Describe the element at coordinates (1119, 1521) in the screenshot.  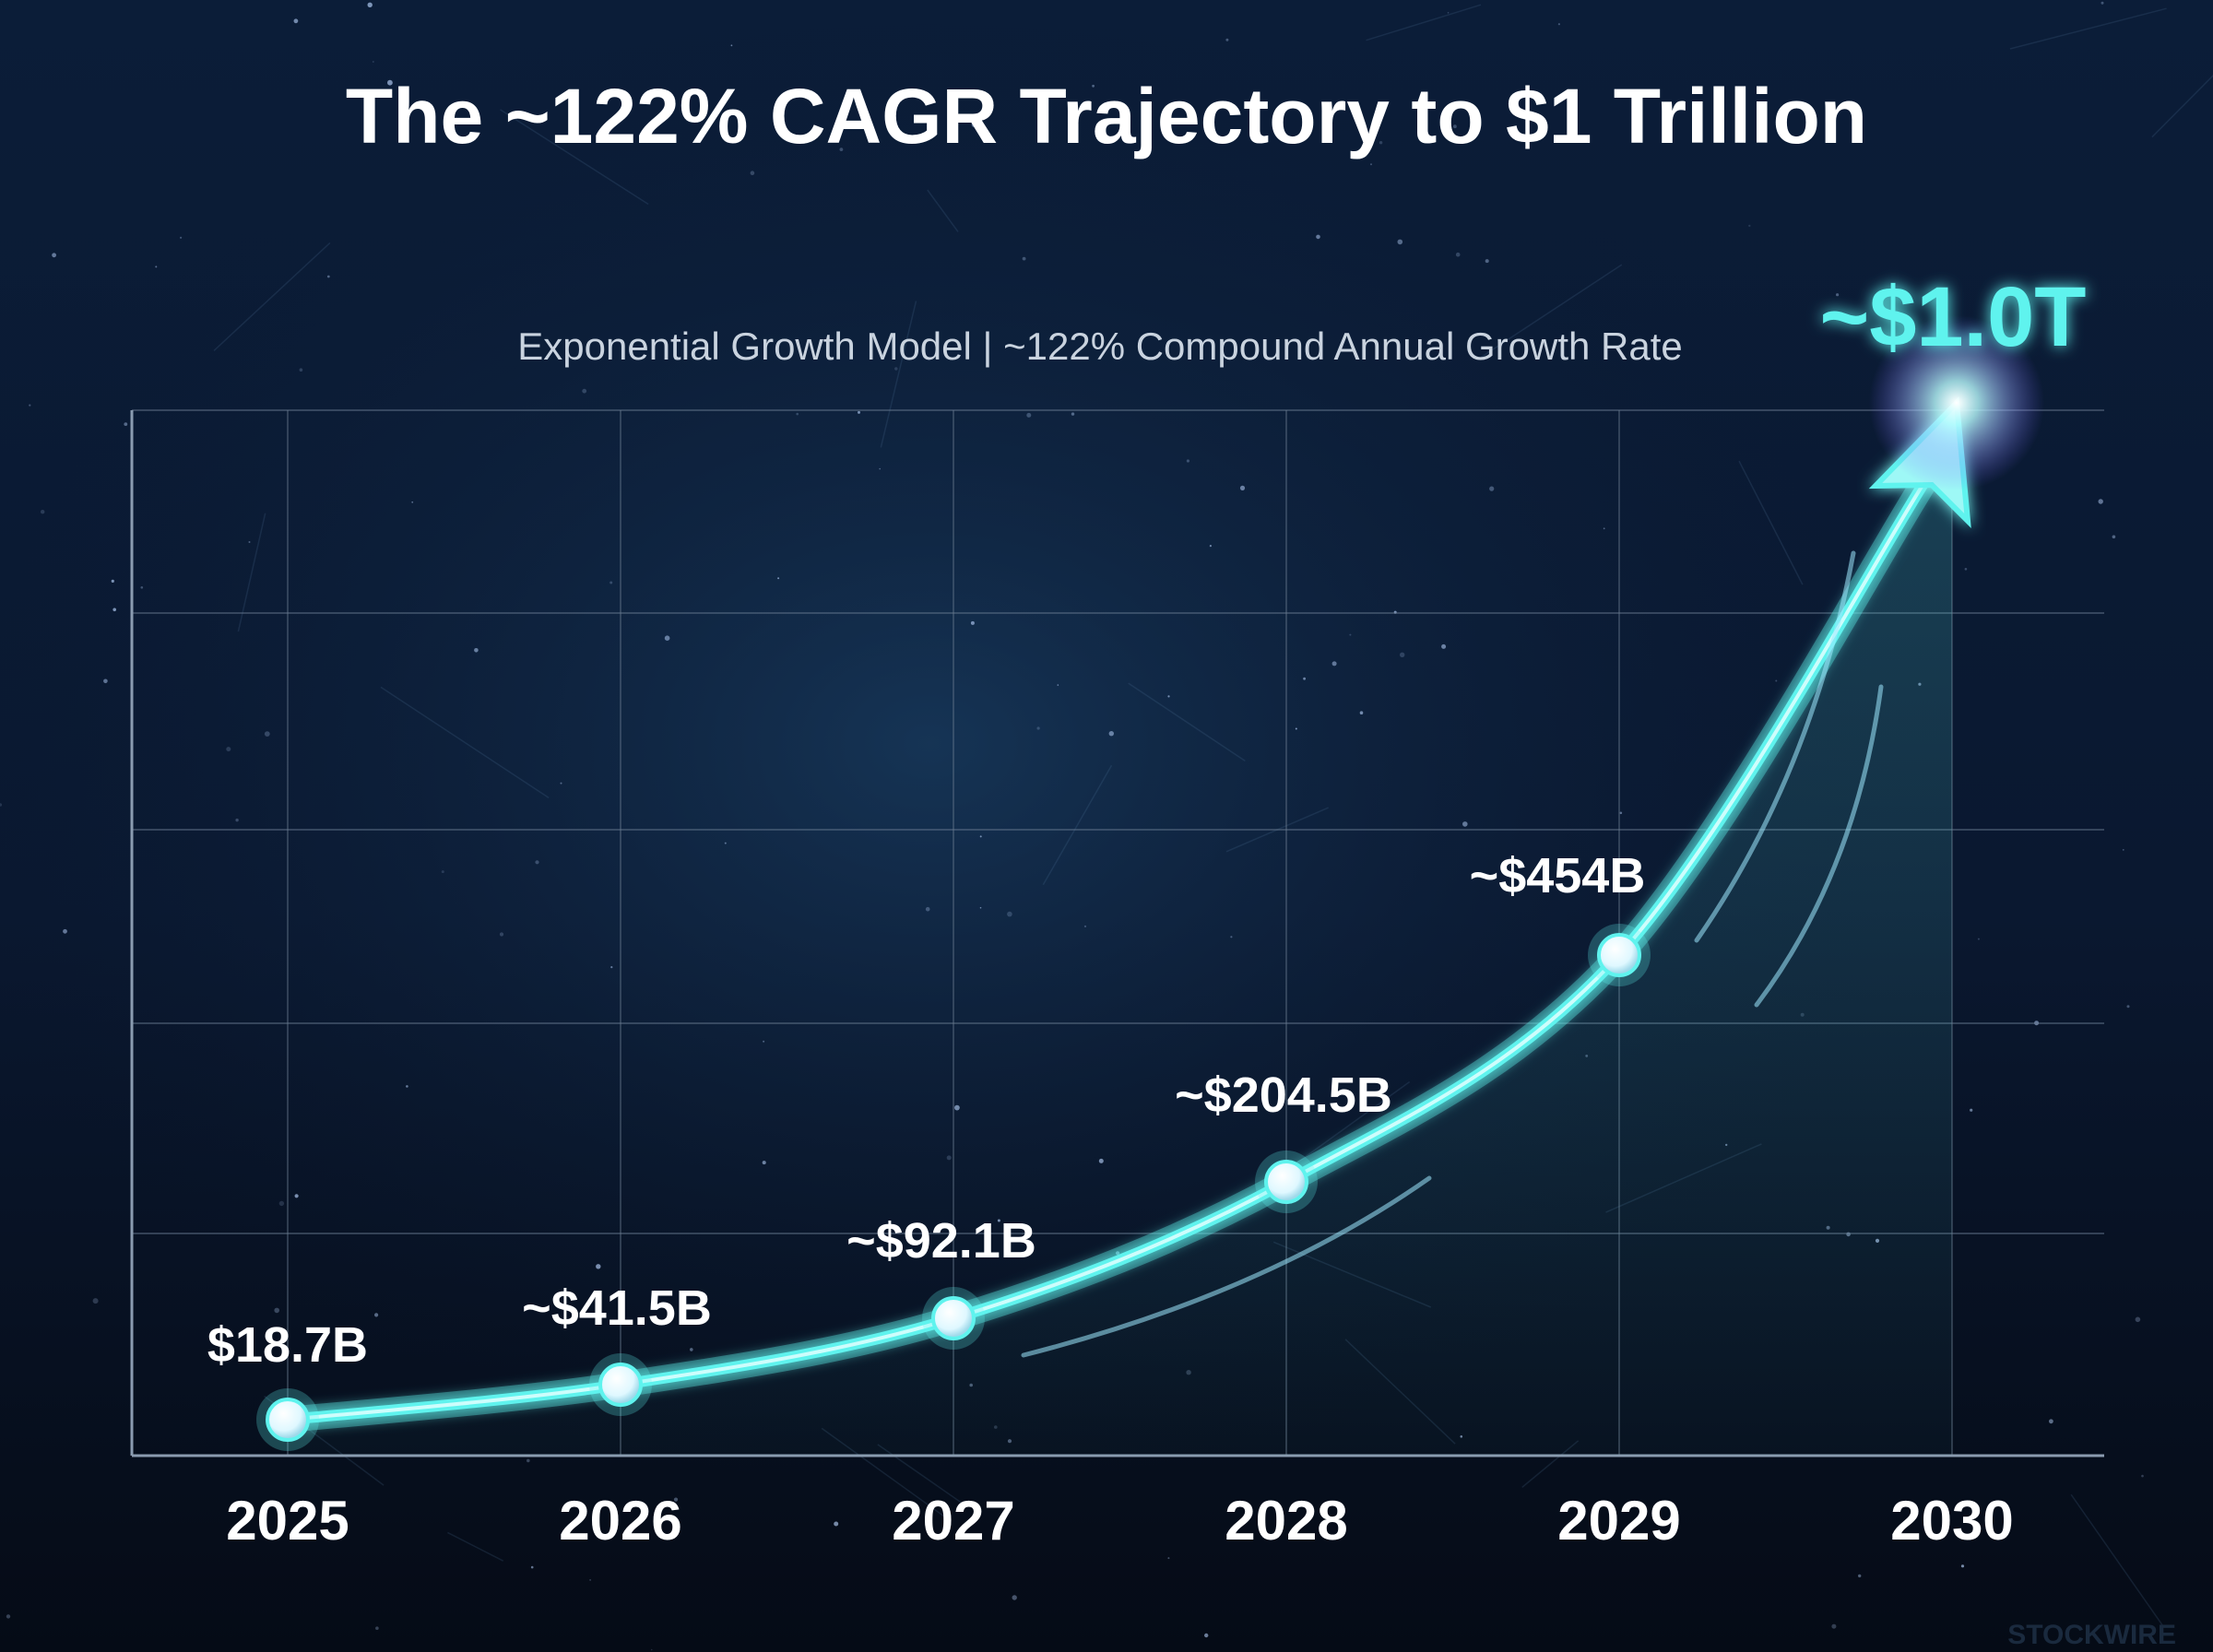
I see `x-tick-labels: 2025 2026 2027 2028 2029 2030` at that location.